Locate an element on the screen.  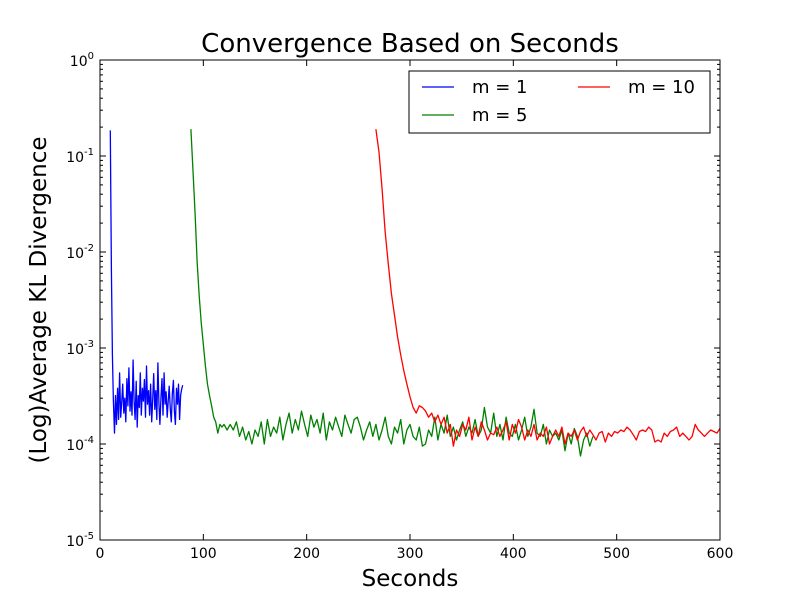
y-tick-label: 10⁻³ is located at coordinates (80, 348).